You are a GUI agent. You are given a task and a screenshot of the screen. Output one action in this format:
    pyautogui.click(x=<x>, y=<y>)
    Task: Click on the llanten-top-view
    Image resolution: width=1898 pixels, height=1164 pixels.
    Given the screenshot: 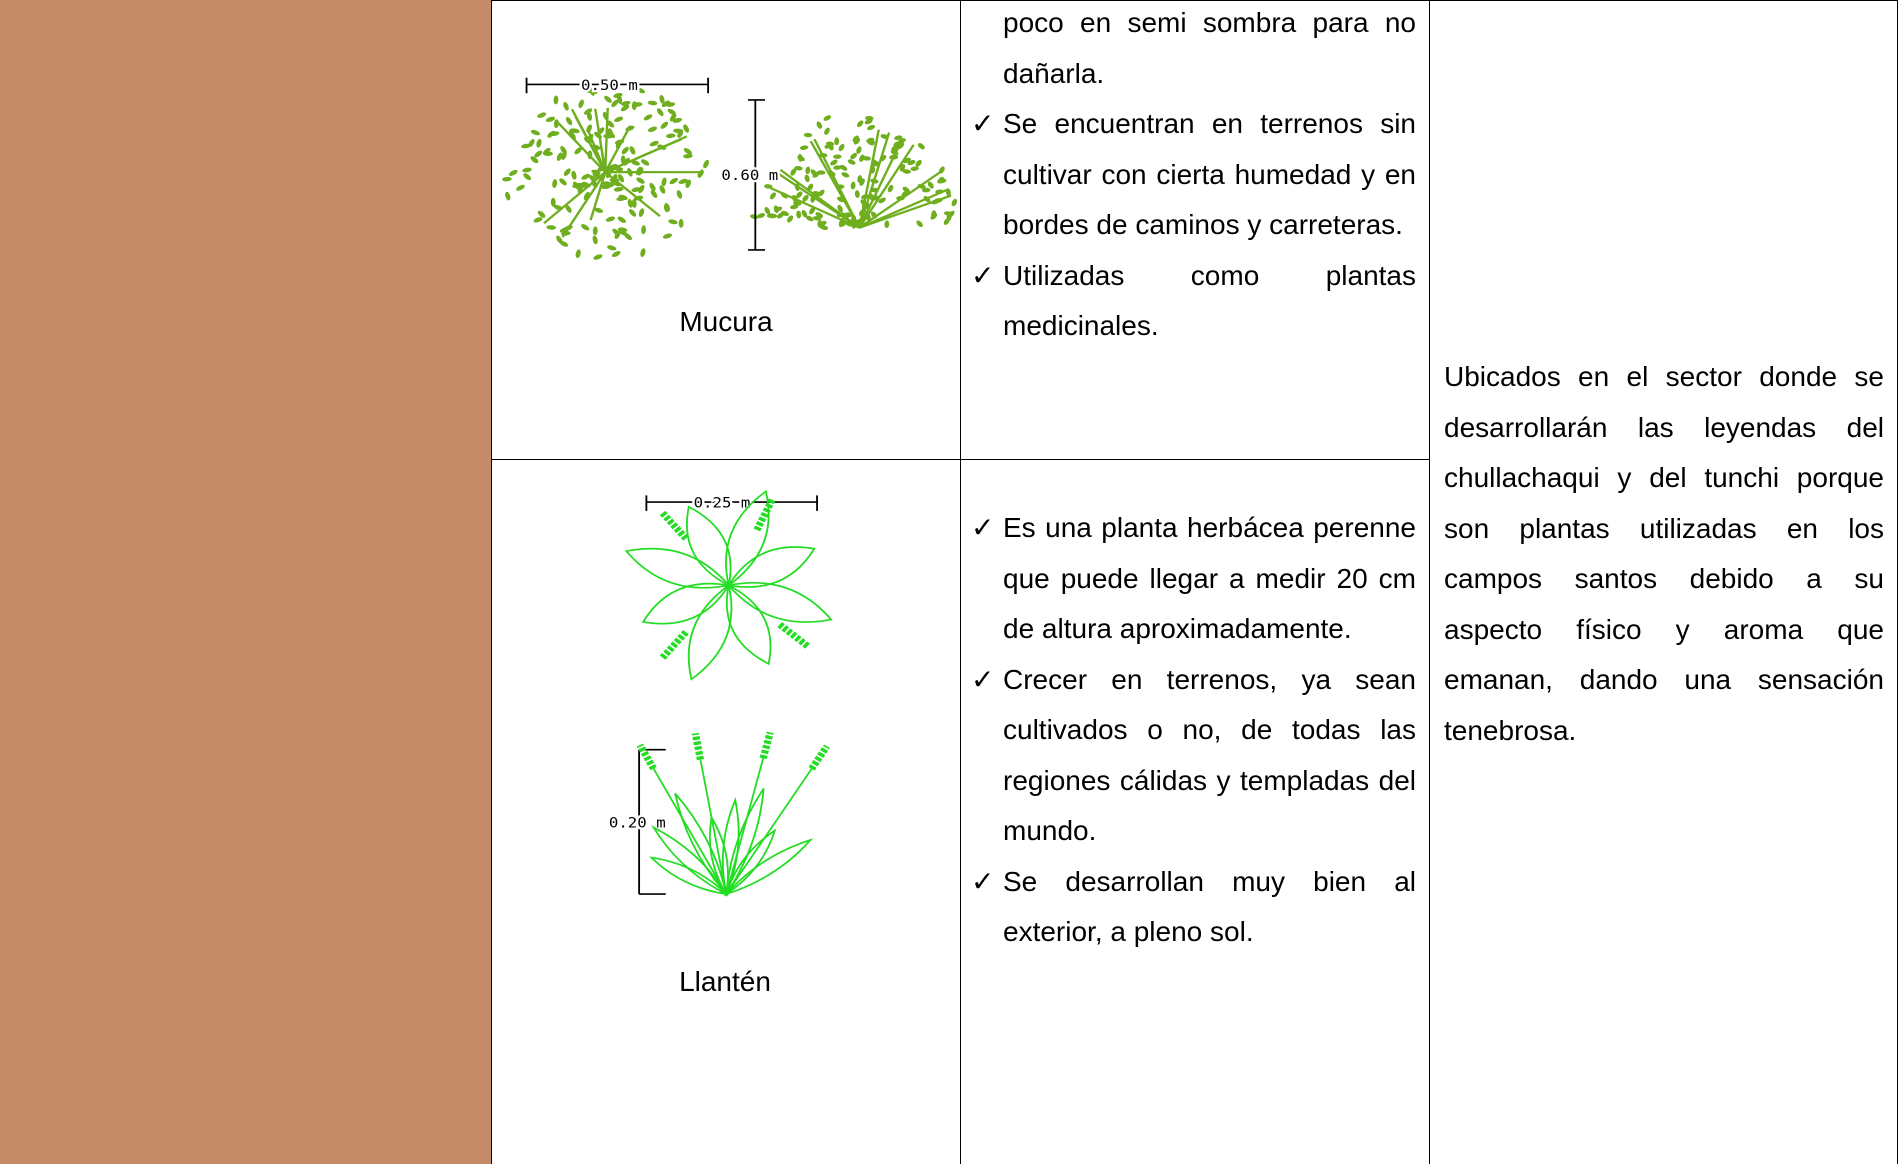 What is the action you would take?
    pyautogui.click(x=728, y=585)
    